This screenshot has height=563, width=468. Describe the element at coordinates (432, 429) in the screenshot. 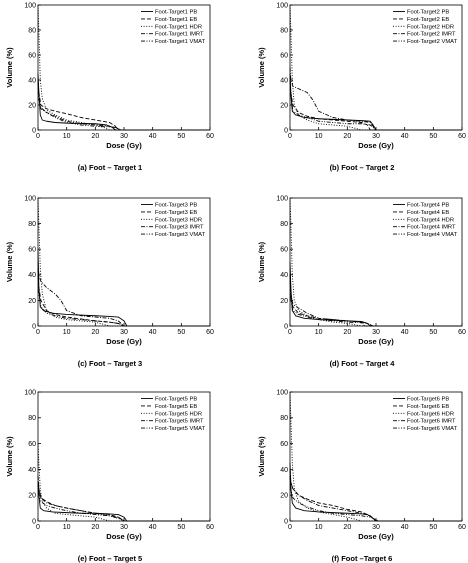

I see `legend-label: Foot-Target6 VMAT` at that location.